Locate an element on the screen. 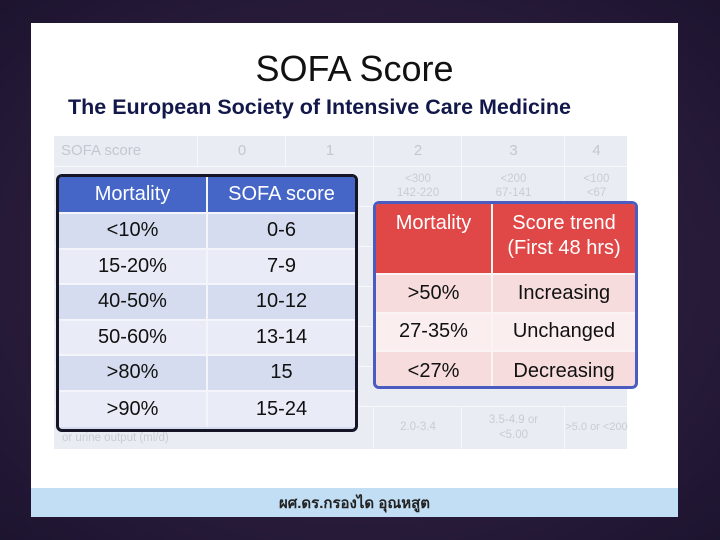 This screenshot has height=540, width=720. table-row: 15-20% 7-9 is located at coordinates (207, 267).